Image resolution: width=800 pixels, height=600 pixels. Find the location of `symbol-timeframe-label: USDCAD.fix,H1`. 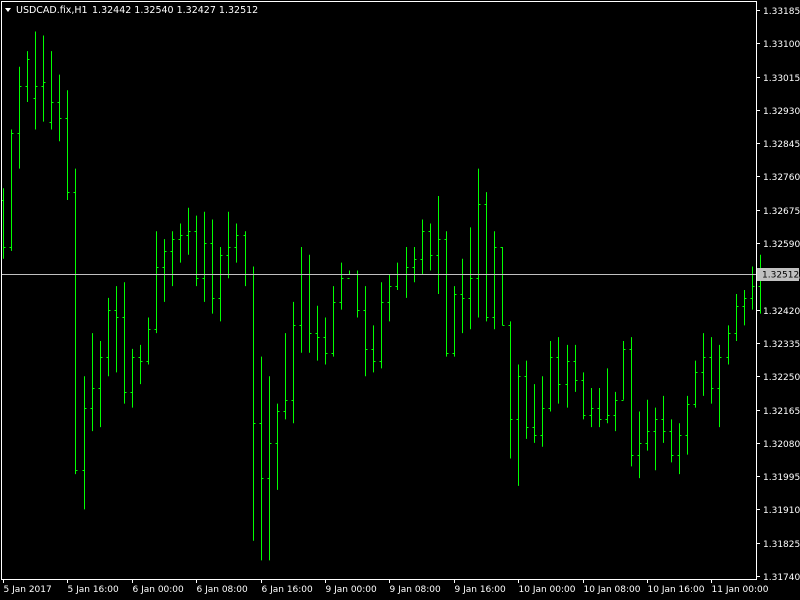

symbol-timeframe-label: USDCAD.fix,H1 is located at coordinates (52, 10).